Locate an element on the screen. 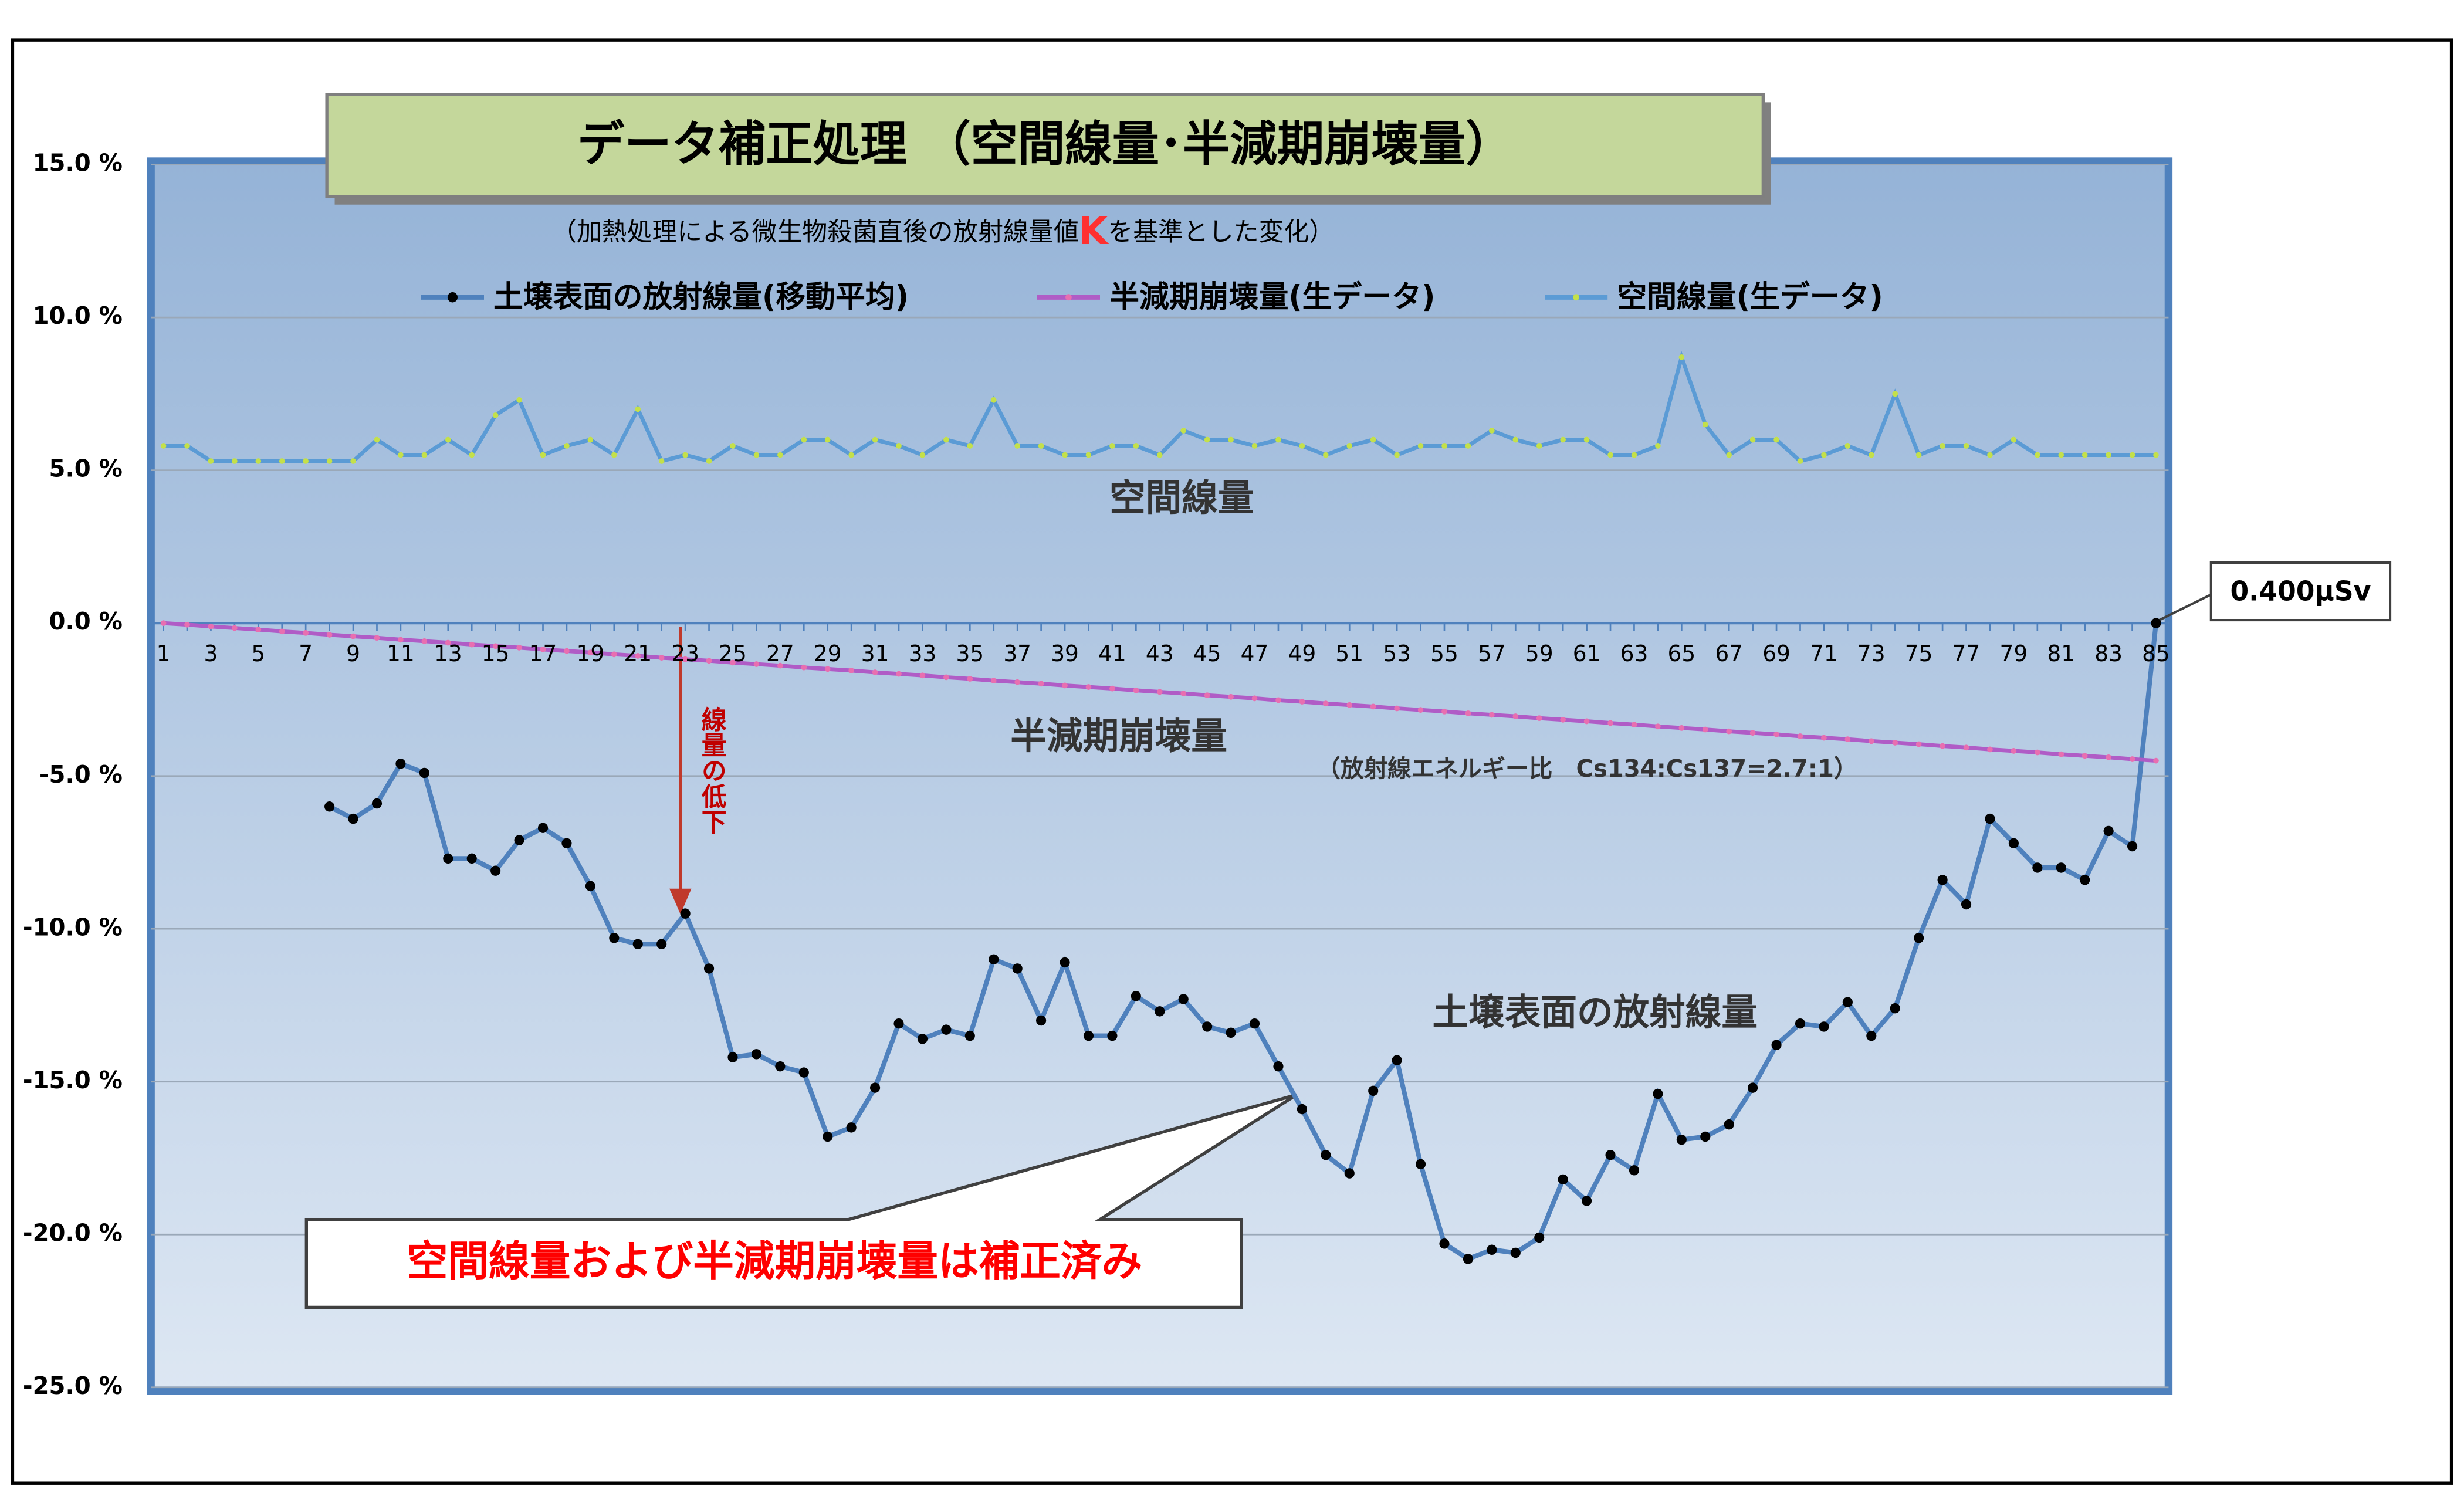  x-tick-label: 3 is located at coordinates (211, 653).